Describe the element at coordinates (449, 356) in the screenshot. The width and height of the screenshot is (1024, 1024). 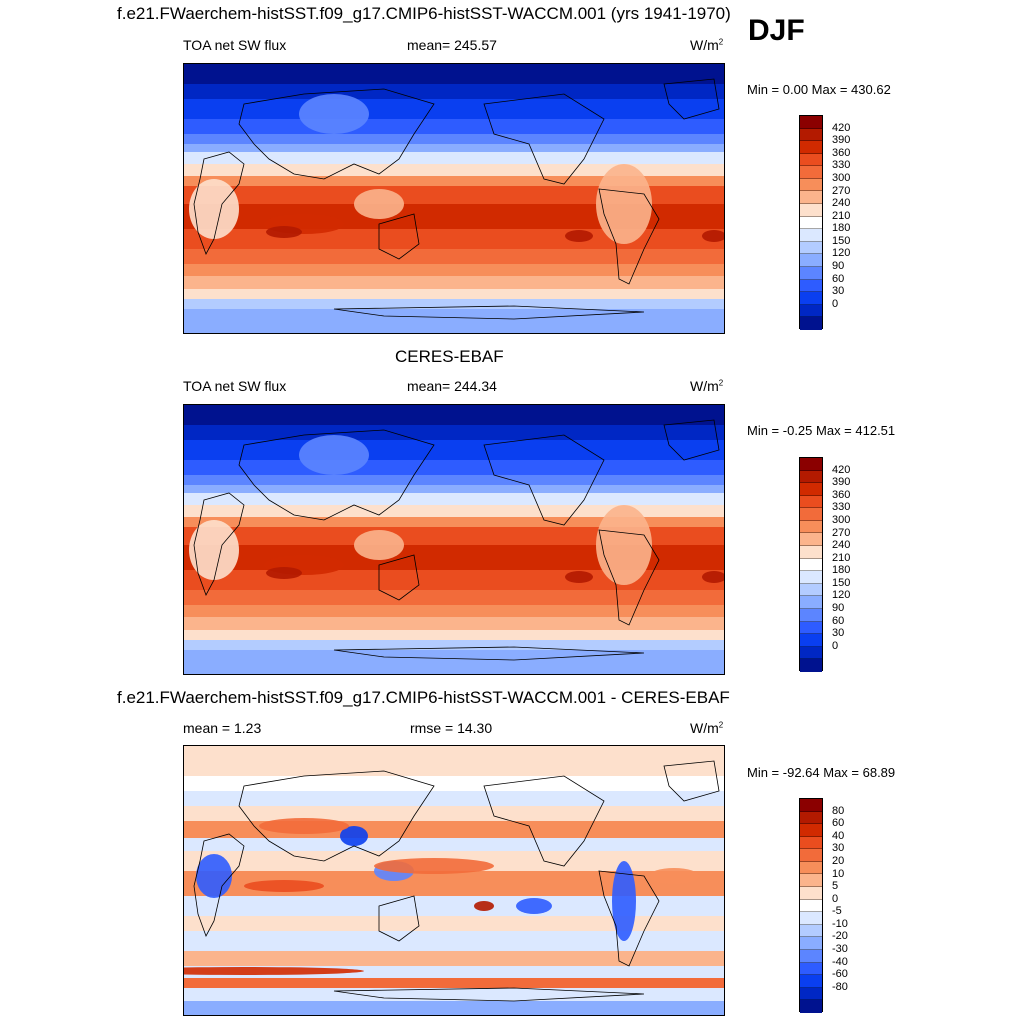
I see `panel-2-title: CERES-EBAF` at that location.